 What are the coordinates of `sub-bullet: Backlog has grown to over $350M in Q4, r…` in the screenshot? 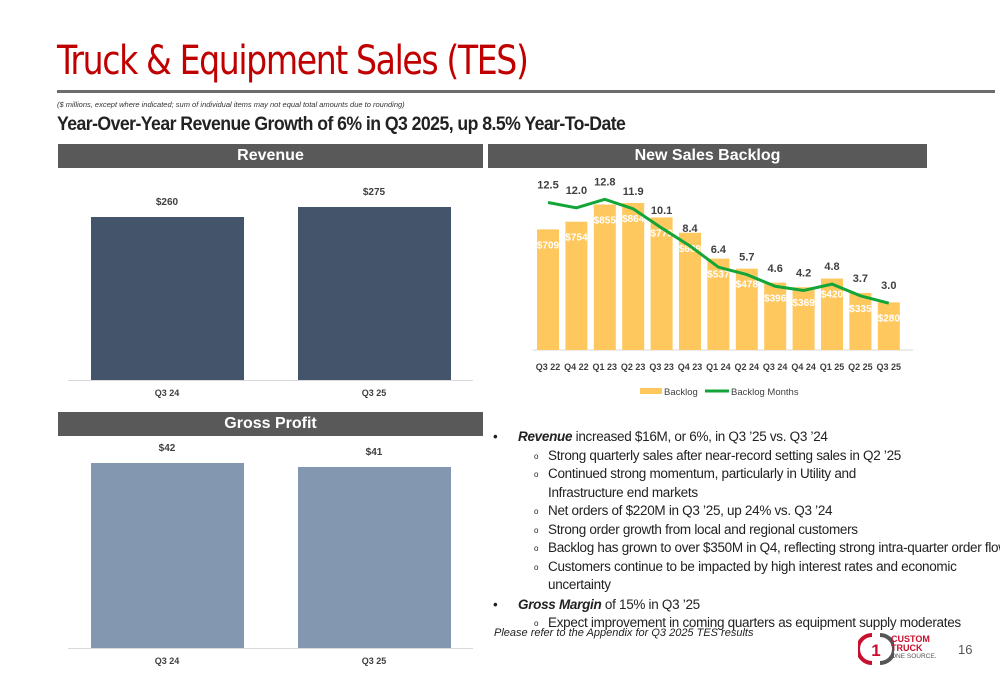 It's located at (745, 548).